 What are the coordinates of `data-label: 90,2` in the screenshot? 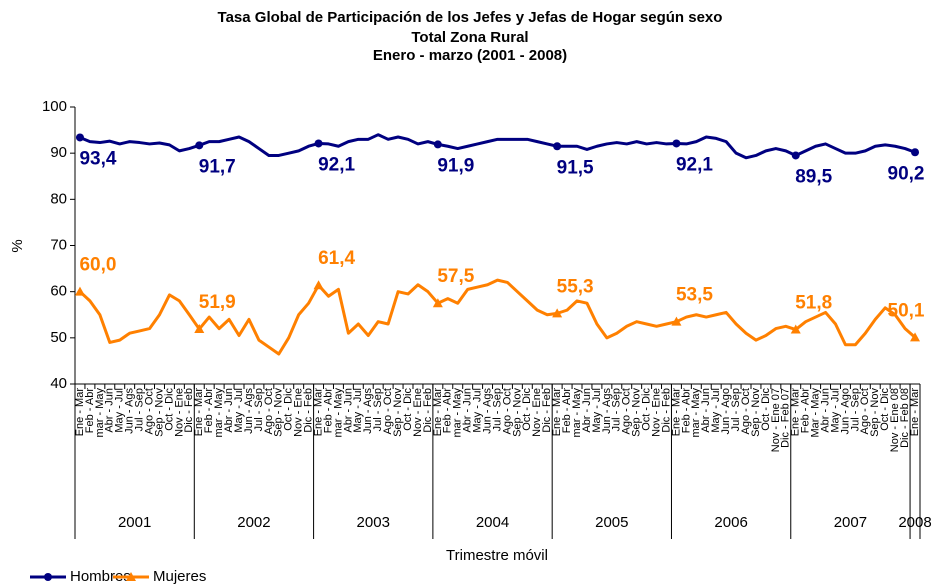 It's located at (906, 173).